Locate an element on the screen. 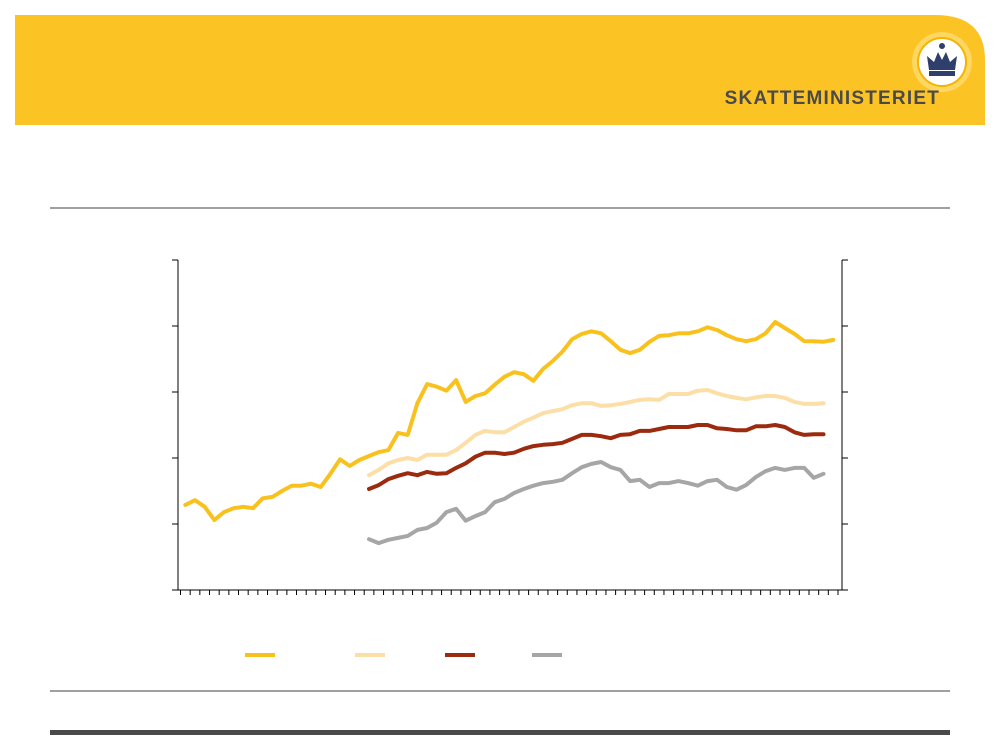  footer-bar is located at coordinates (500, 732).